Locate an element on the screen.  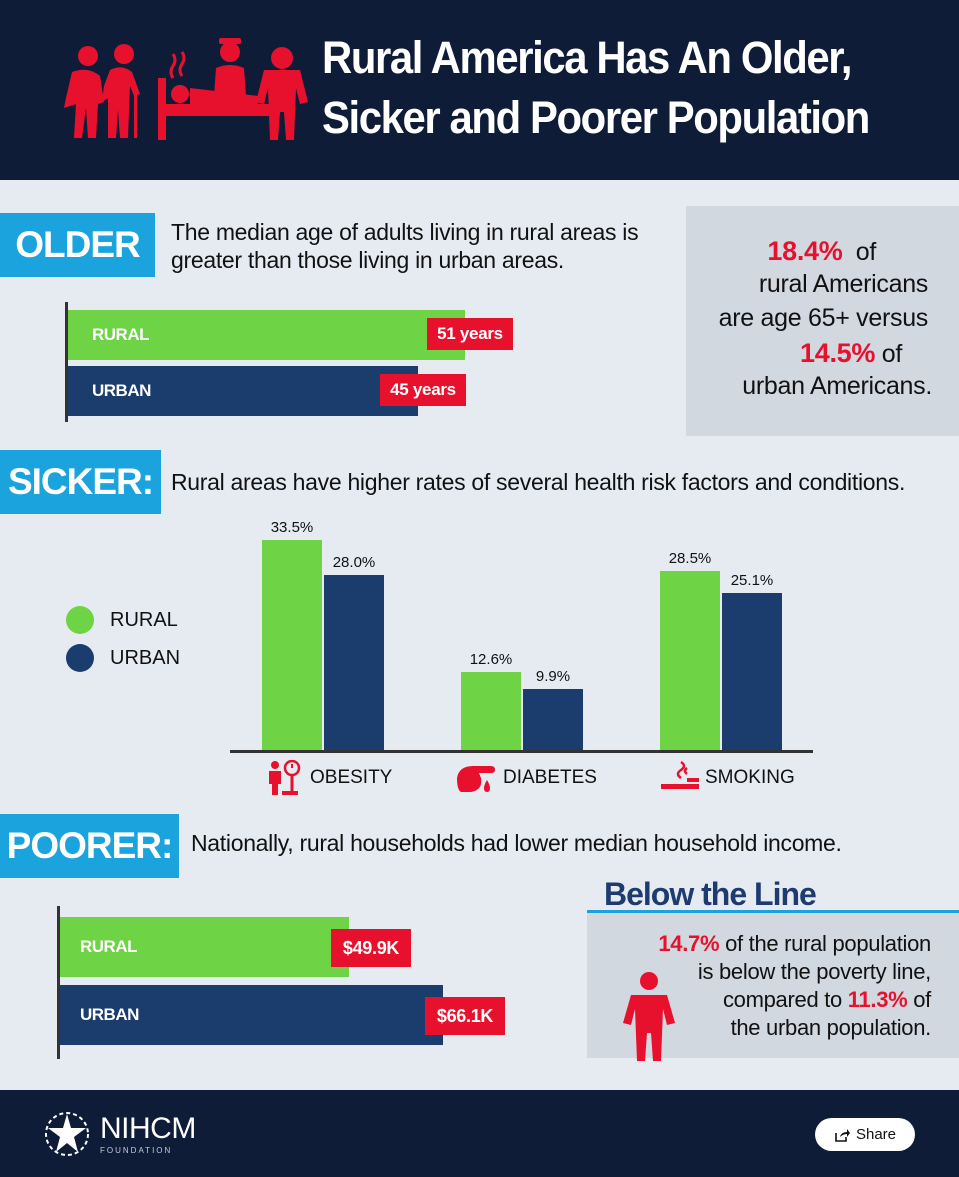
btl-line3: compared to 11.3% of is located at coordinates (827, 1000).